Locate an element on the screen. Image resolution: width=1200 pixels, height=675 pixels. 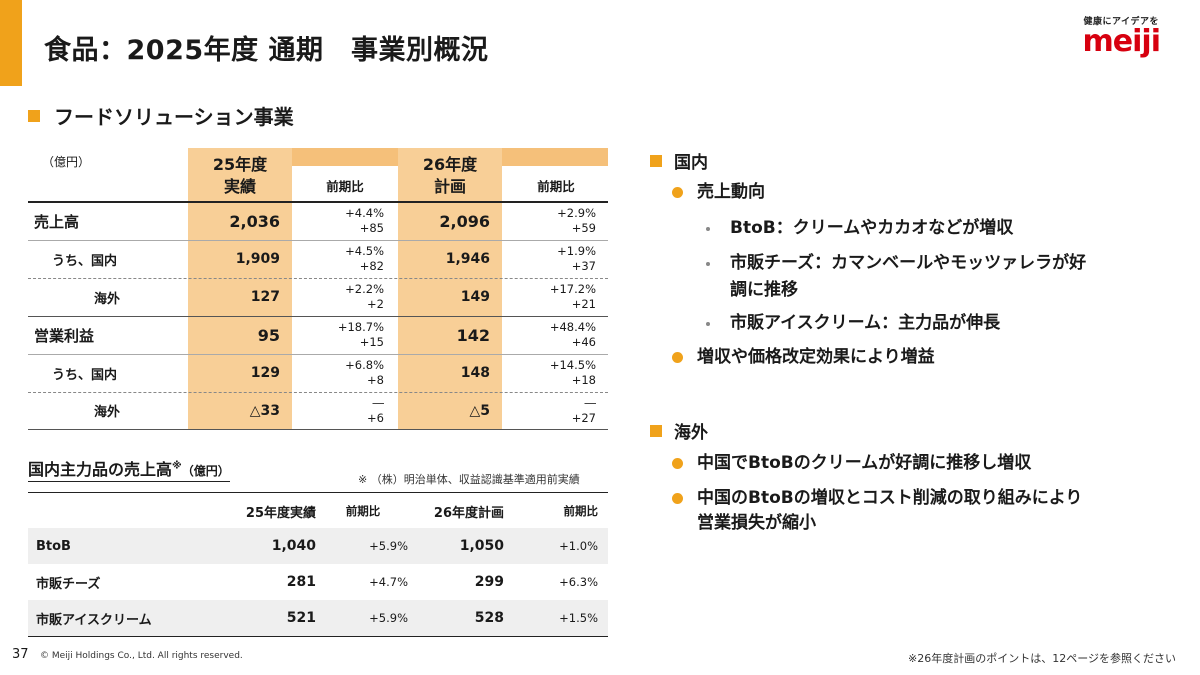
fy26-column-bg is located at coordinates (450, 289).